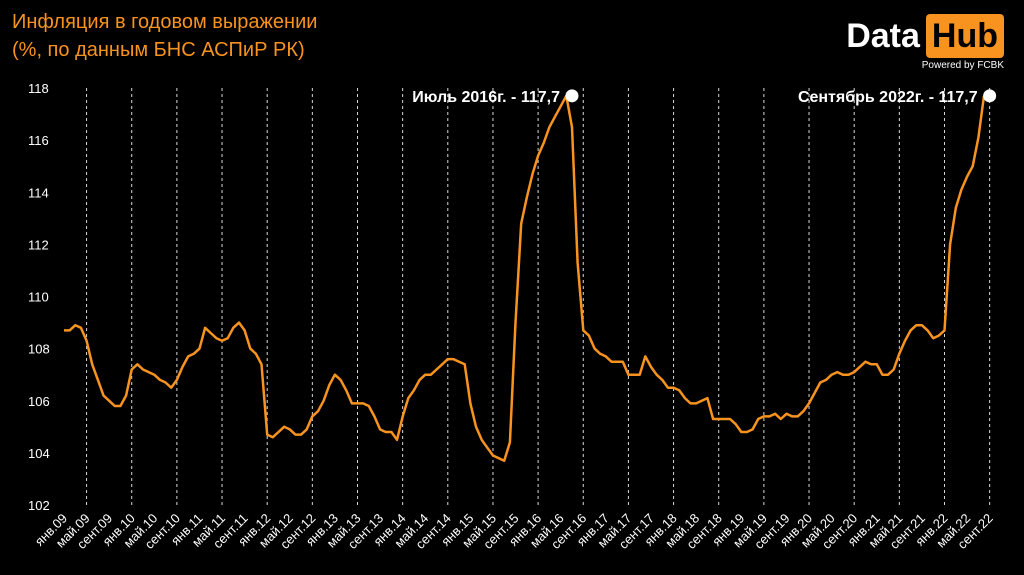  Describe the element at coordinates (158, 50) in the screenshot. I see `title-line-2: (%, по данным БНС АСПиР РК)` at that location.